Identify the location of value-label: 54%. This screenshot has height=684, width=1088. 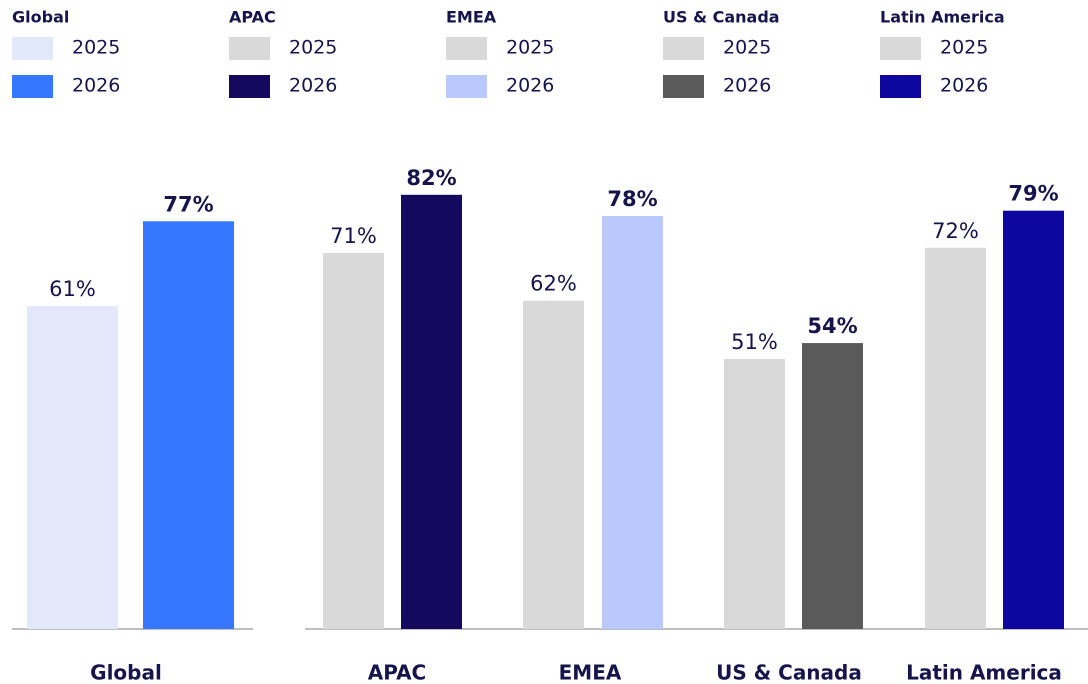
(832, 326).